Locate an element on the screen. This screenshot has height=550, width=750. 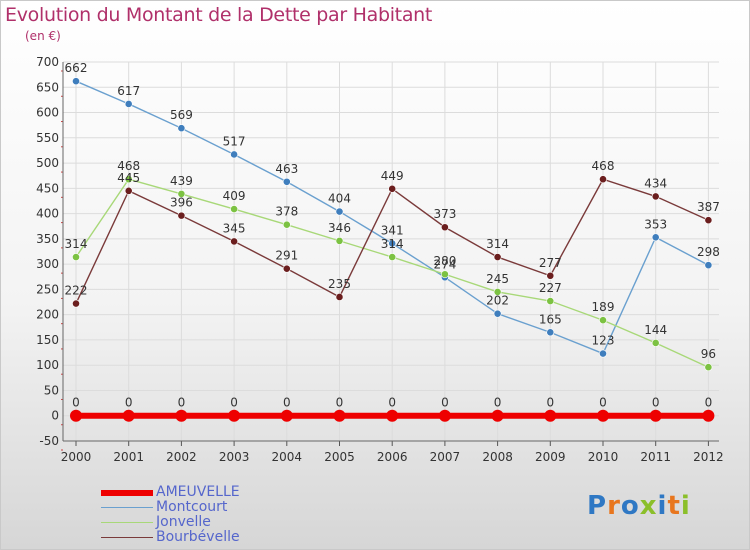
data-label: 449 is located at coordinates (392, 176).